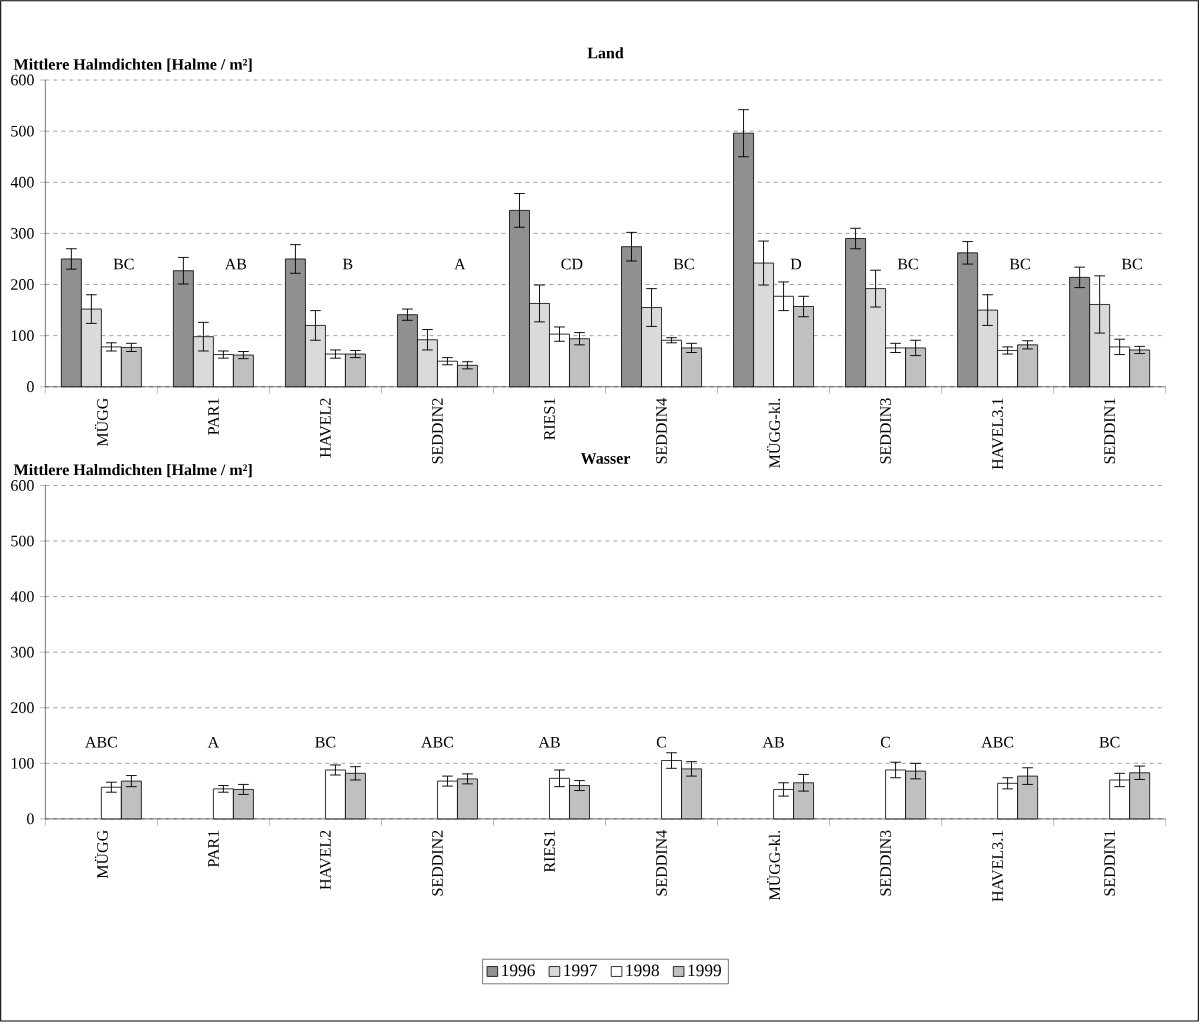  I want to click on legend-label: 1999, so click(704, 970).